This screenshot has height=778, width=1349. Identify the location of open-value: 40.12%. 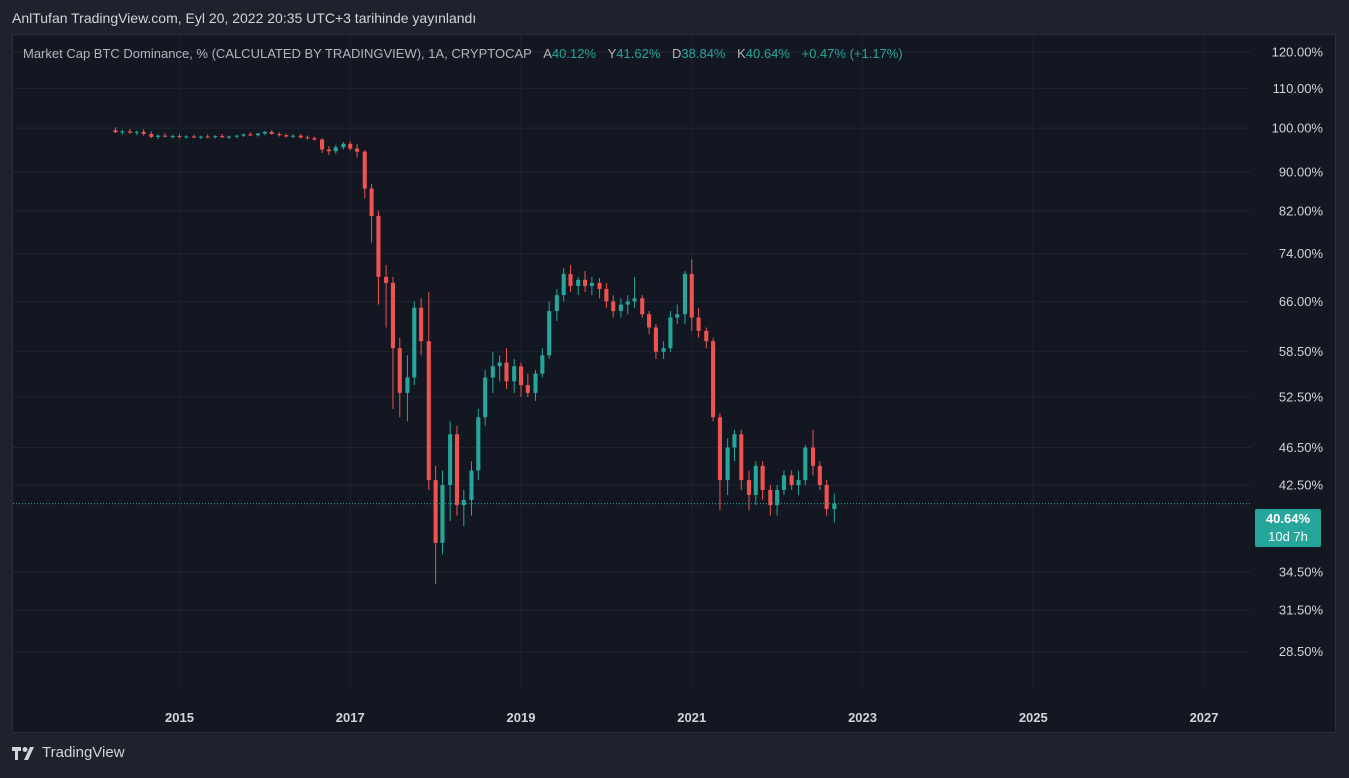
(573, 53).